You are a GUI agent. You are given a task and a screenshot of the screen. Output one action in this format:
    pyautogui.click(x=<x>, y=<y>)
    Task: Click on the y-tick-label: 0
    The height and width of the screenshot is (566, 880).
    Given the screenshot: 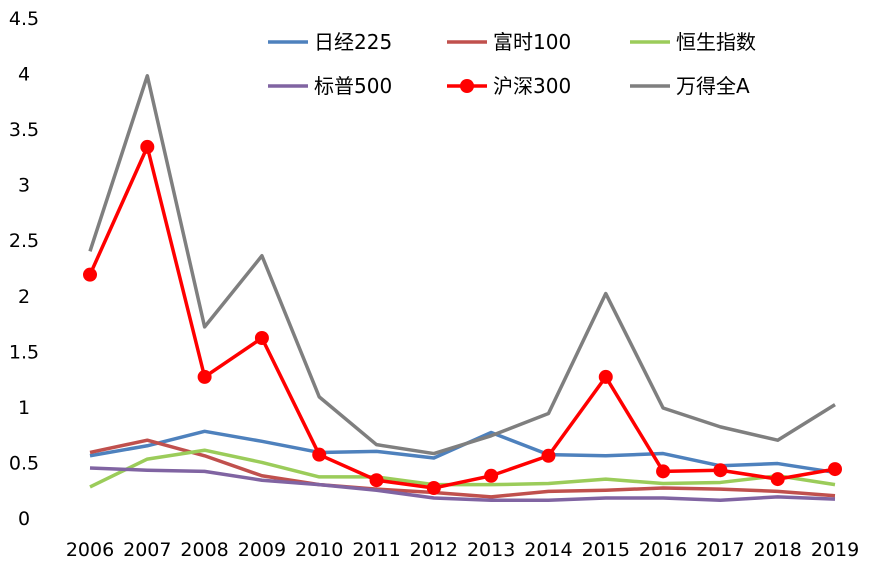 What is the action you would take?
    pyautogui.click(x=24, y=519)
    